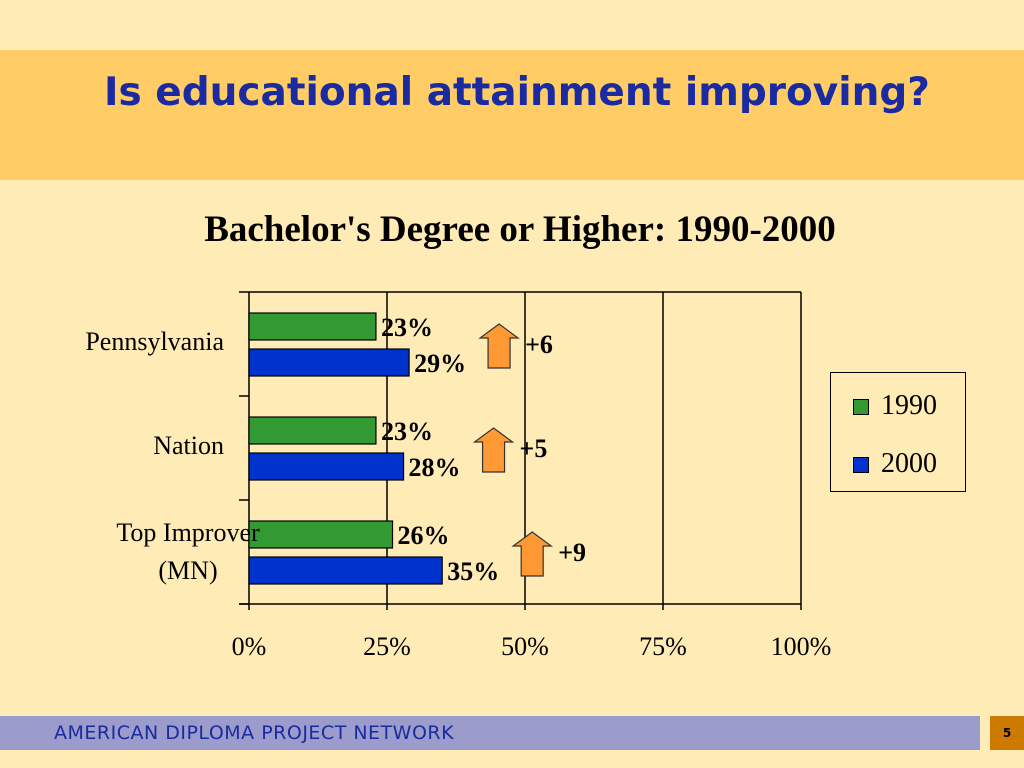 The image size is (1024, 768). What do you see at coordinates (188, 532) in the screenshot?
I see `category-label-top-improver-mn-line-1: Top Improver` at bounding box center [188, 532].